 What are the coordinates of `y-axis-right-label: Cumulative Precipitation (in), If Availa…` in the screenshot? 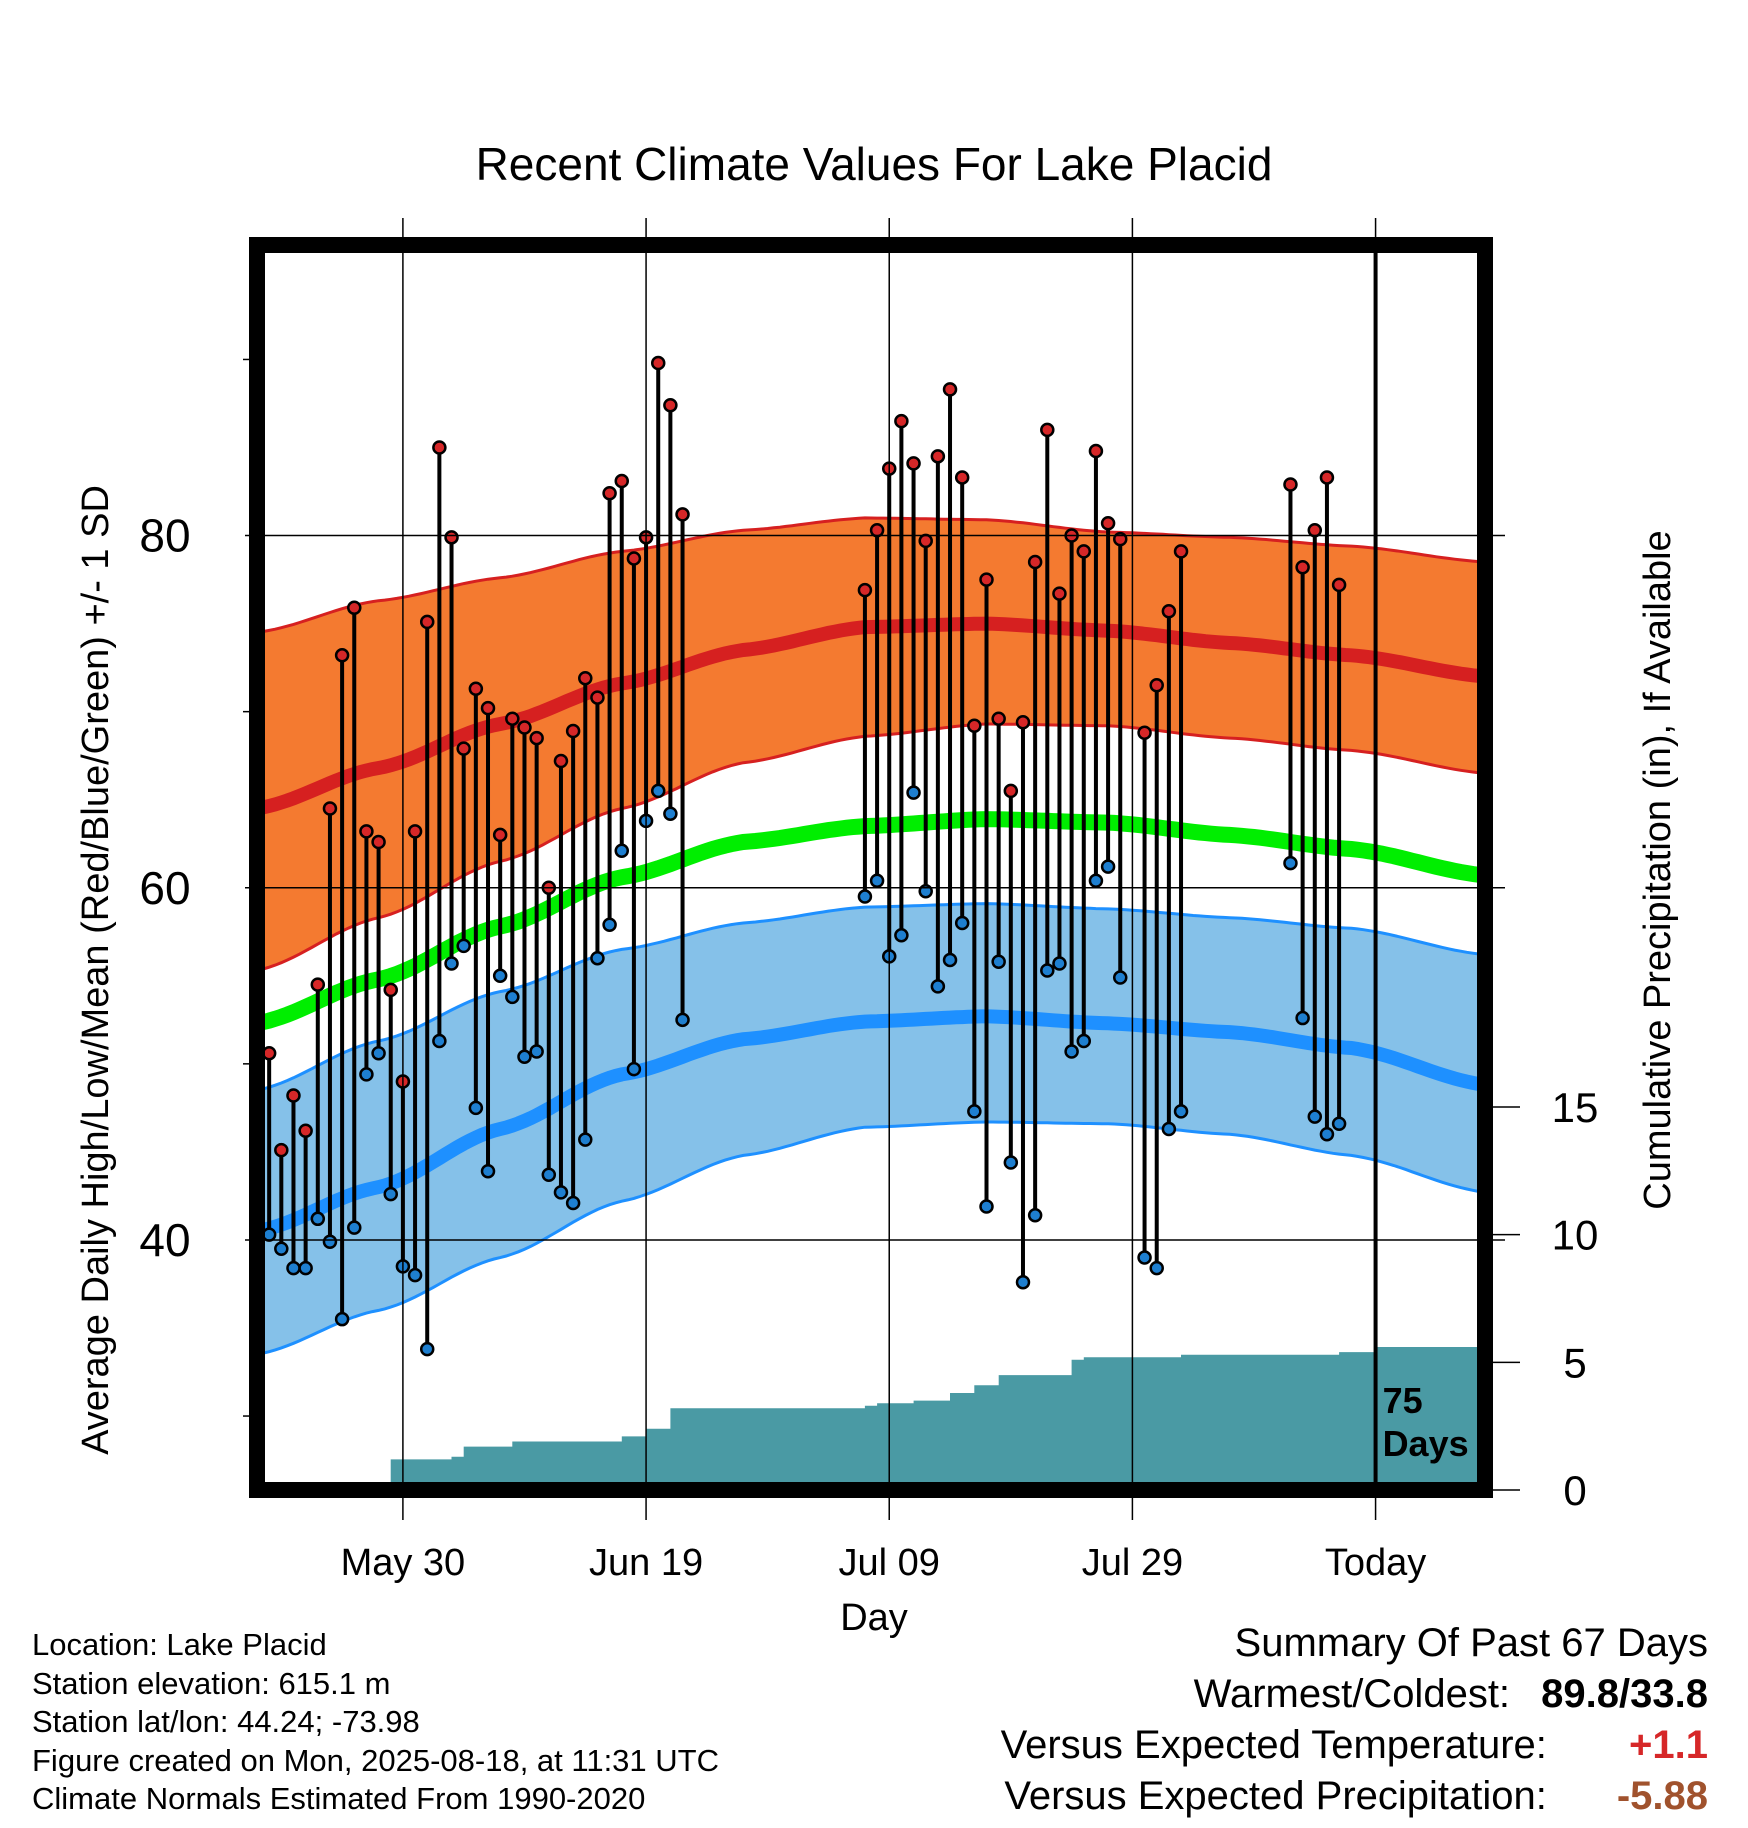 It's located at (1658, 869).